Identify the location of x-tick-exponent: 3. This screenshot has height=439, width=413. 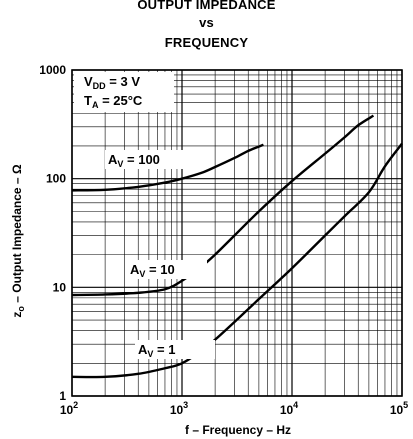
(185, 405).